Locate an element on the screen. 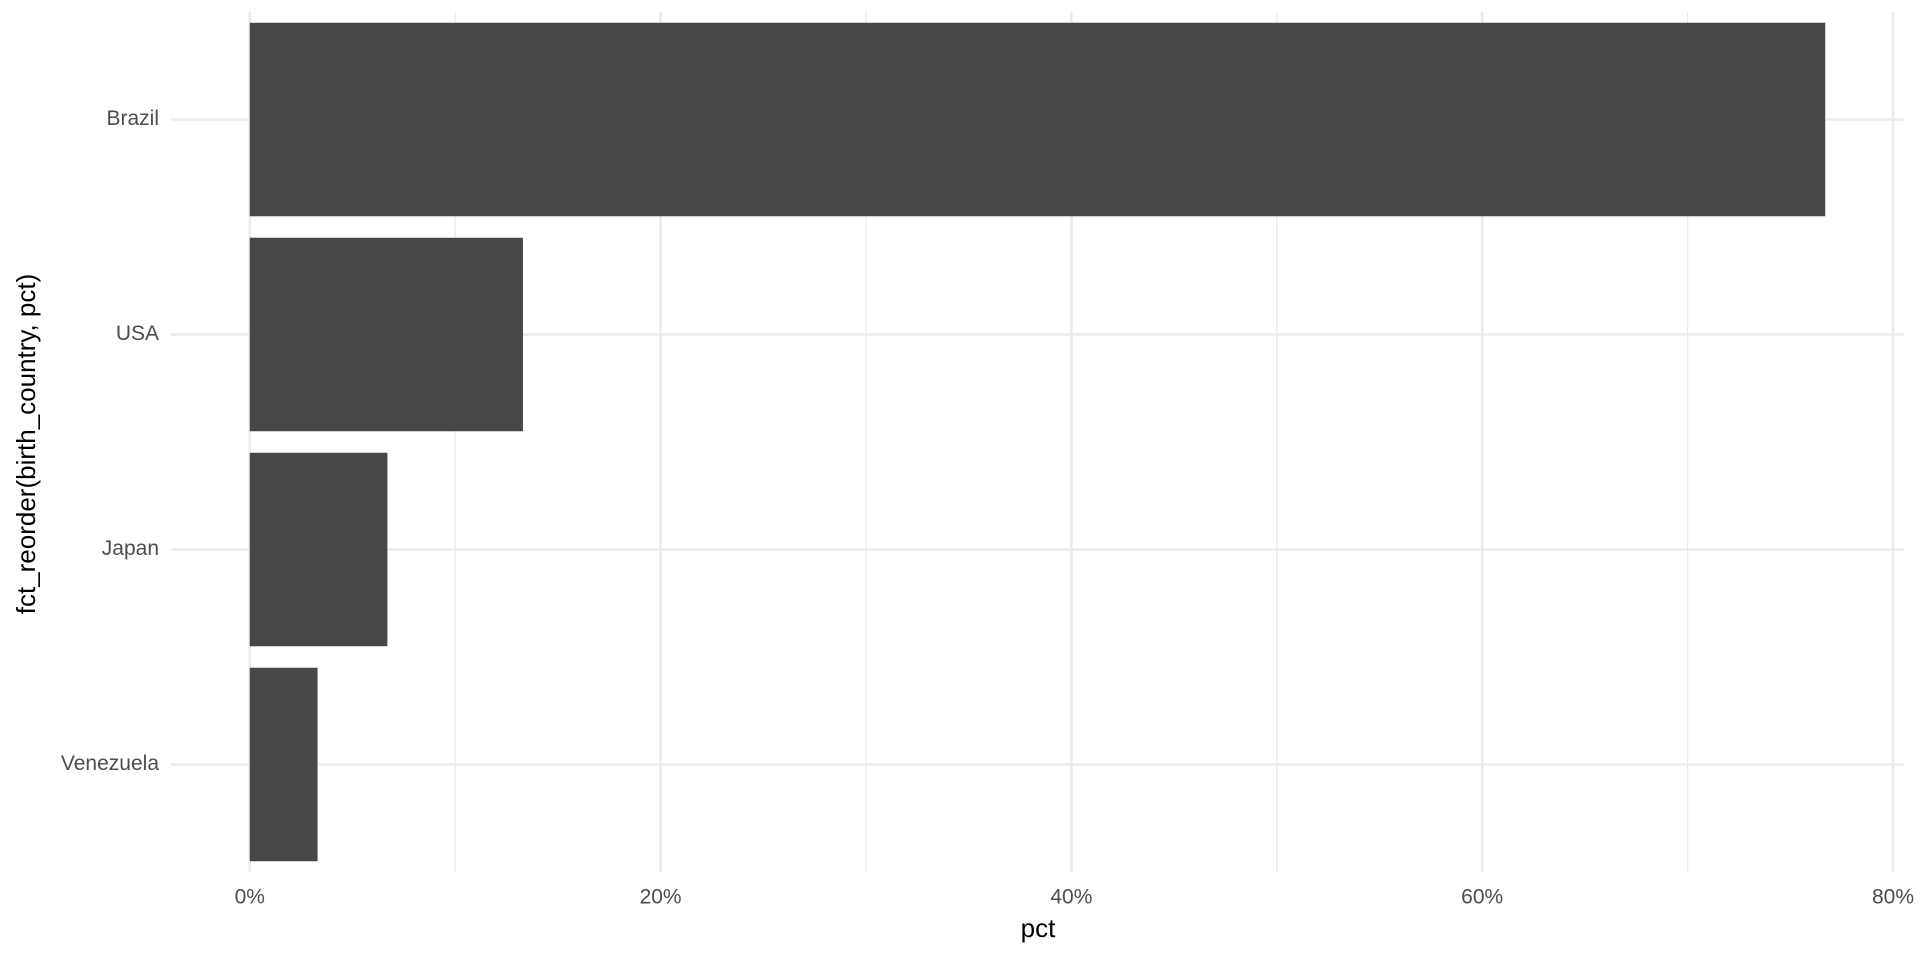  x-tick-label: 60% is located at coordinates (1482, 897).